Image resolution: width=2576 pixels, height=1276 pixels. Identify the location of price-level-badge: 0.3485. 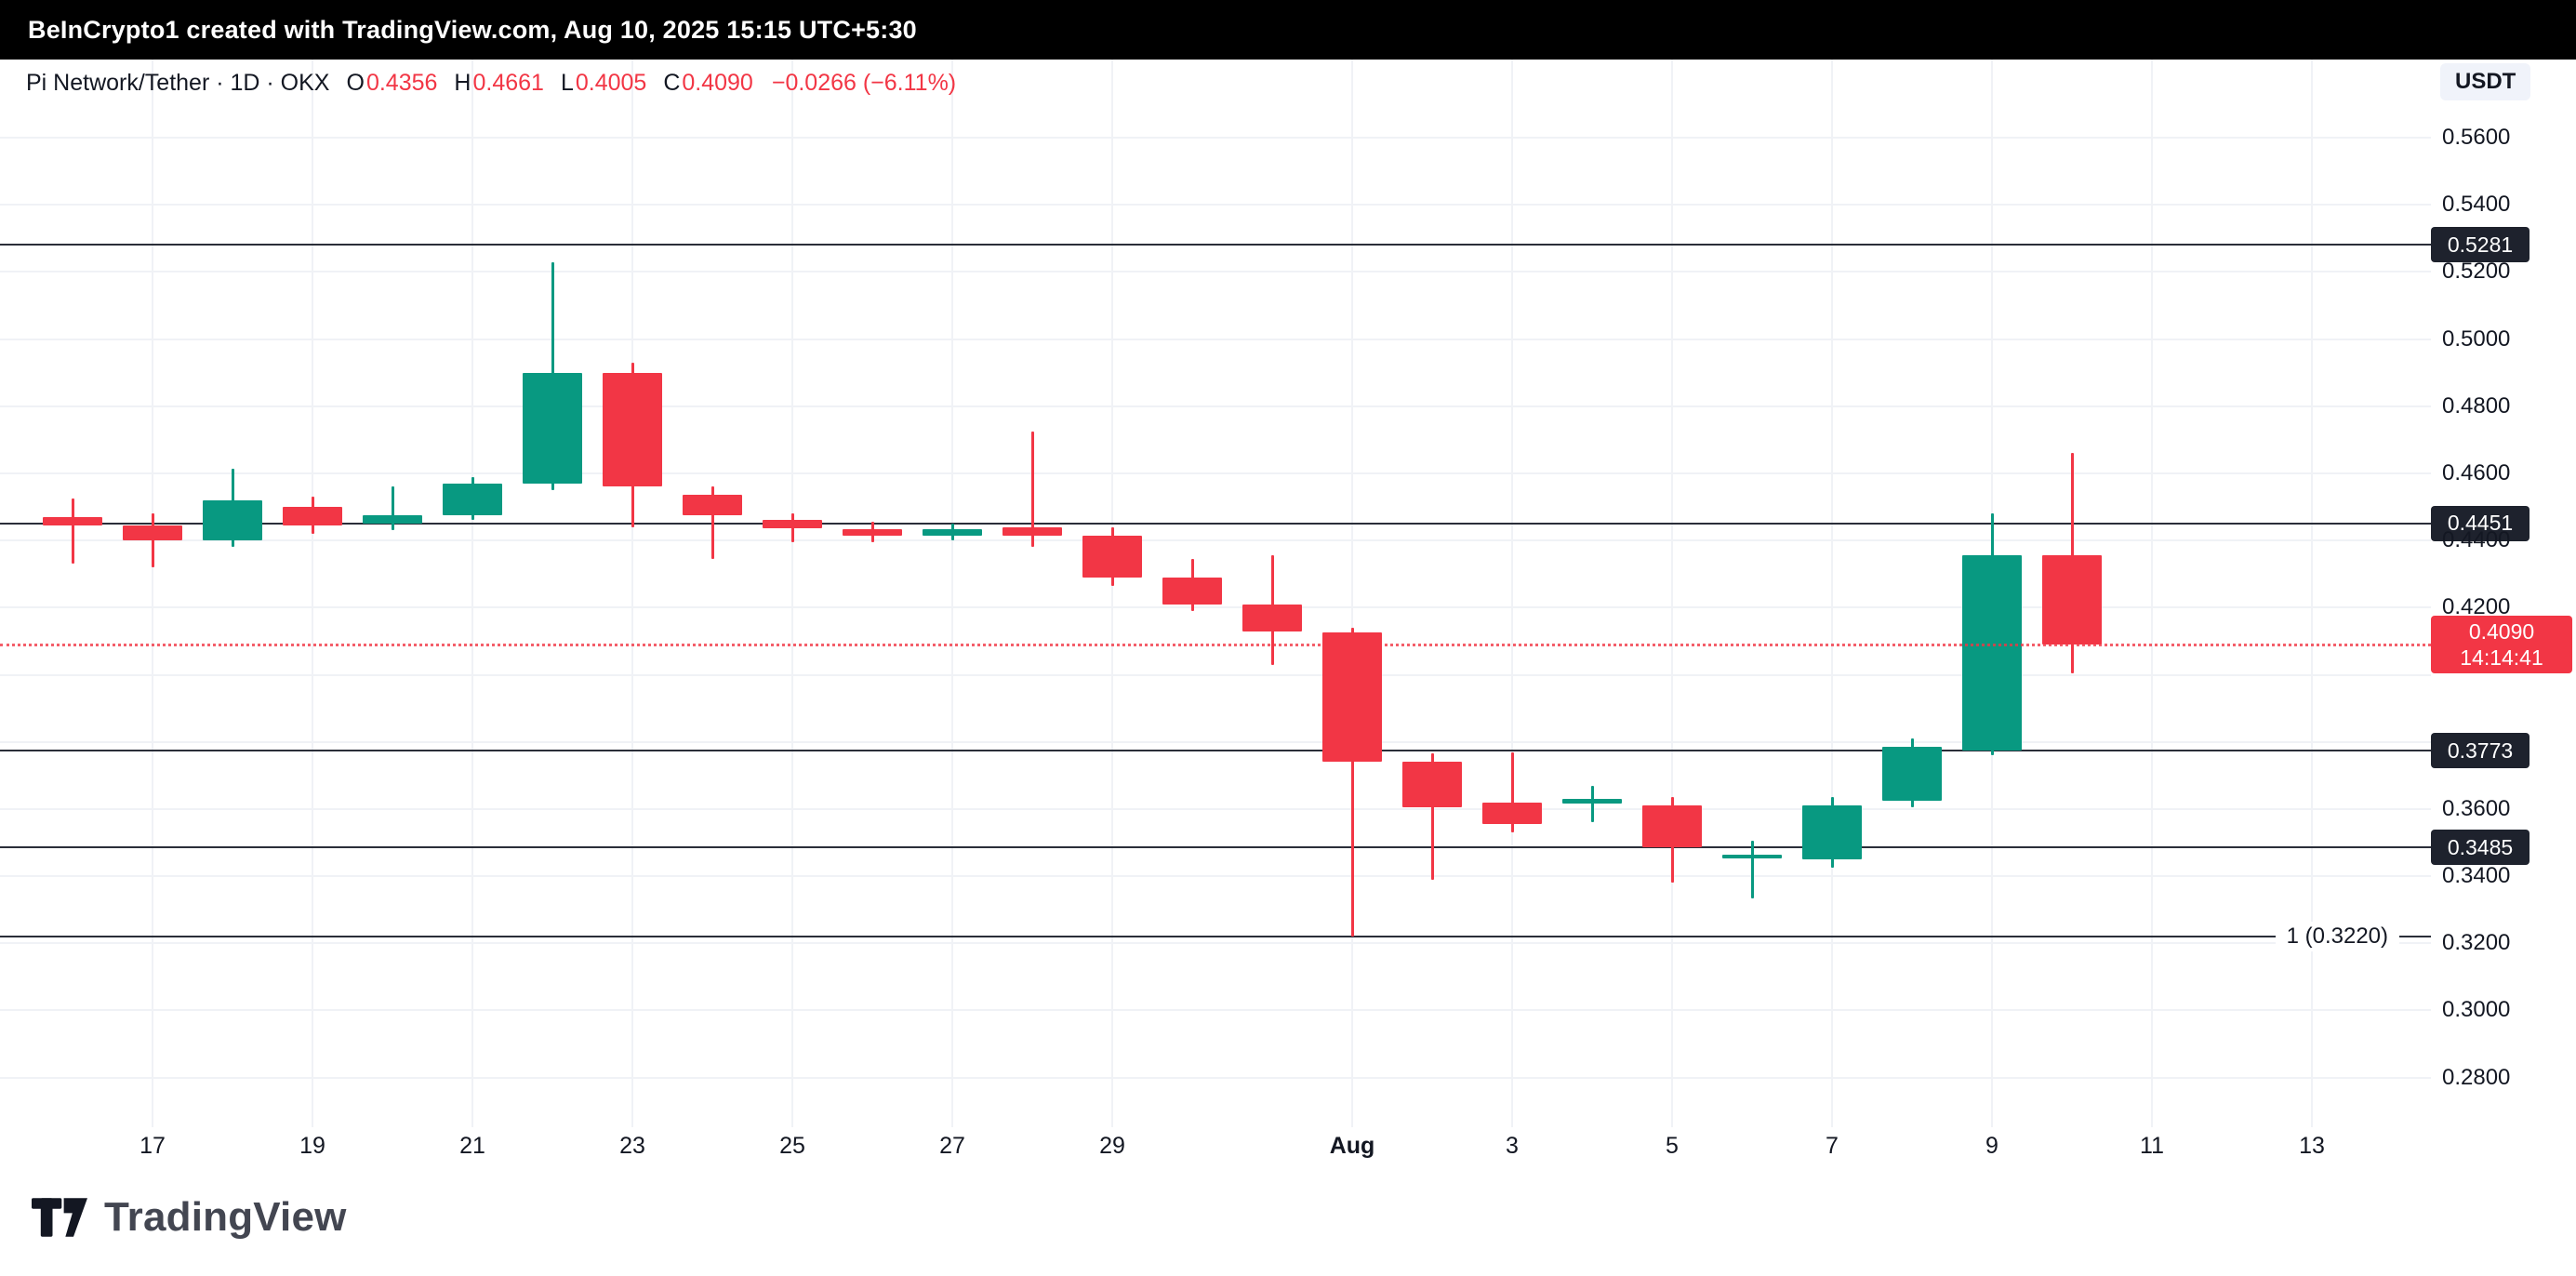
(2480, 848).